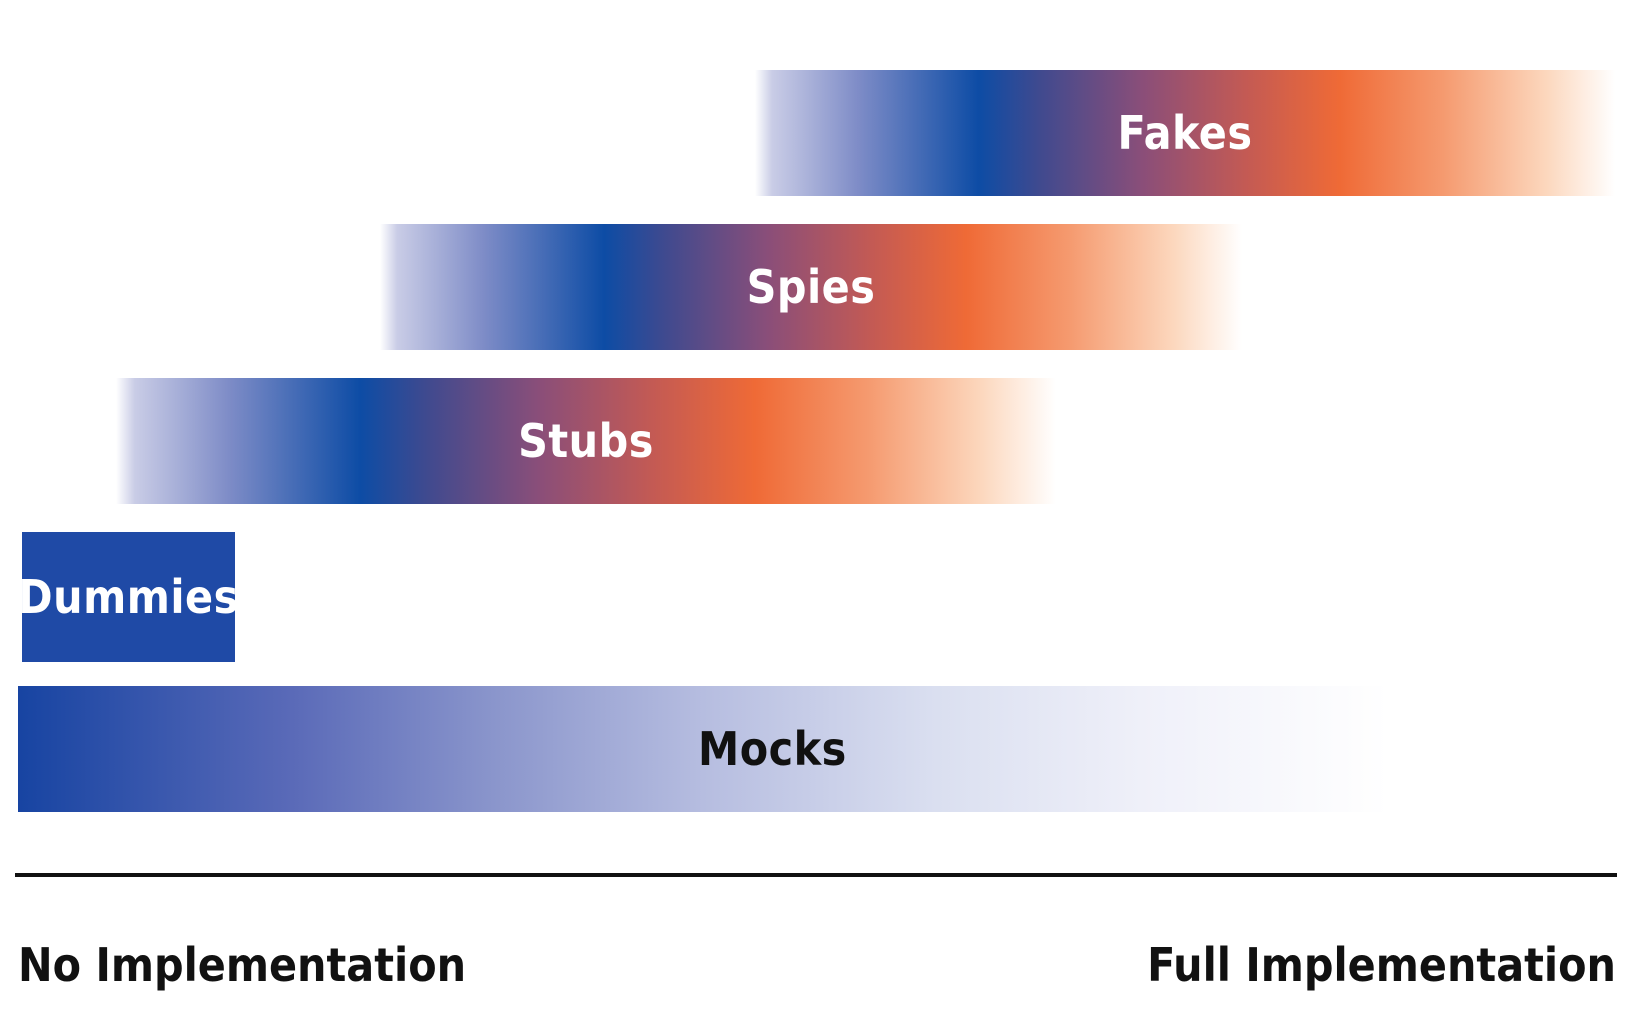 This screenshot has width=1642, height=1012. Describe the element at coordinates (772, 749) in the screenshot. I see `mocks-label: Mocks` at that location.